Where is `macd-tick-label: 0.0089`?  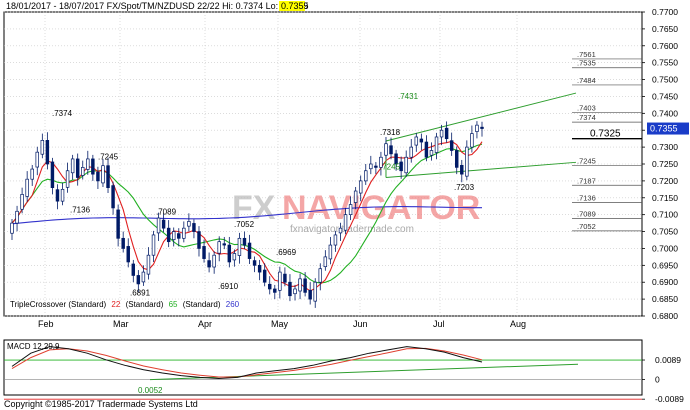 macd-tick-label: 0.0089 is located at coordinates (668, 360).